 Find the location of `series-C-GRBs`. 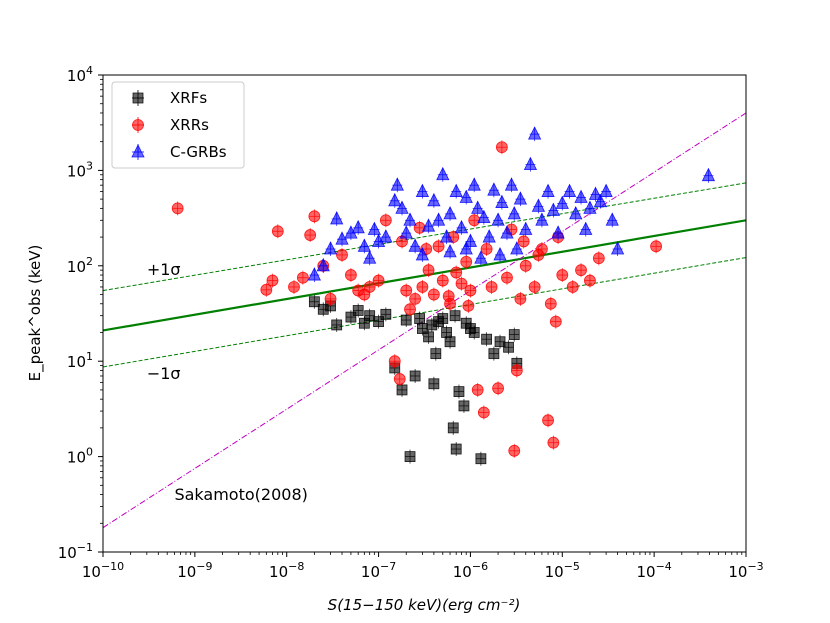

series-C-GRBs is located at coordinates (511, 204).